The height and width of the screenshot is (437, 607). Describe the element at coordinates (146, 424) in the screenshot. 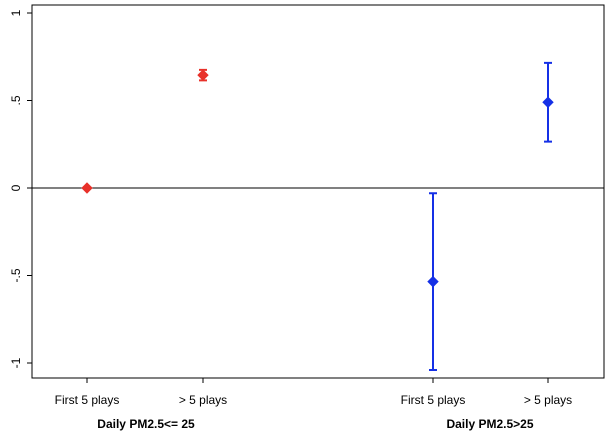

I see `group-label: Daily PM2.5<= 25` at that location.